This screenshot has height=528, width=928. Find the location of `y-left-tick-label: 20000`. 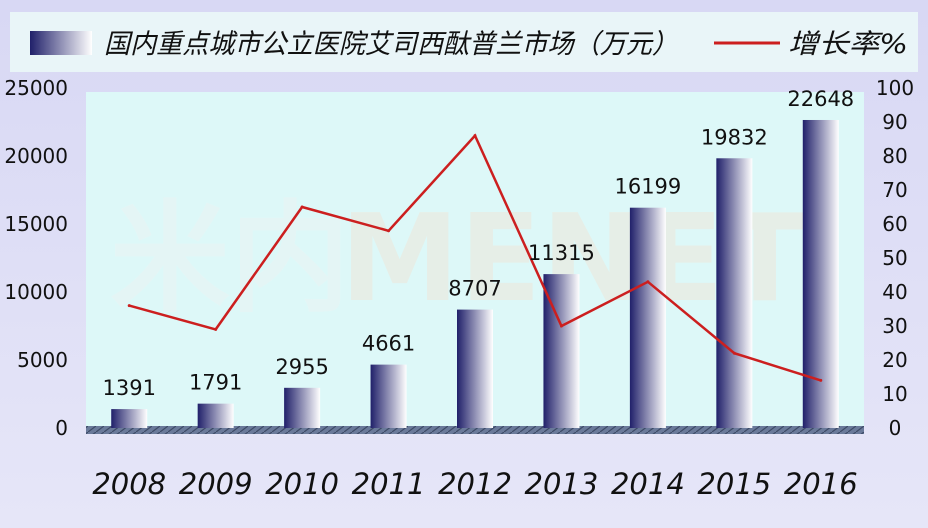

y-left-tick-label: 20000 is located at coordinates (36, 156).